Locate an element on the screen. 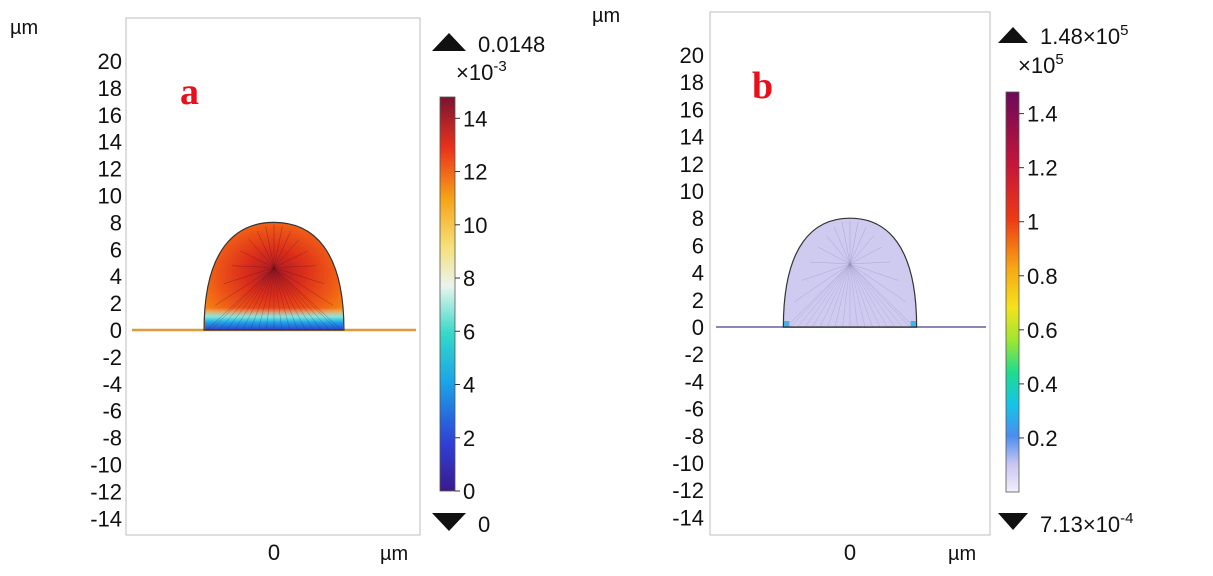 This screenshot has height=576, width=1213. panel-a-y-tick-label: -12 is located at coordinates (106, 491).